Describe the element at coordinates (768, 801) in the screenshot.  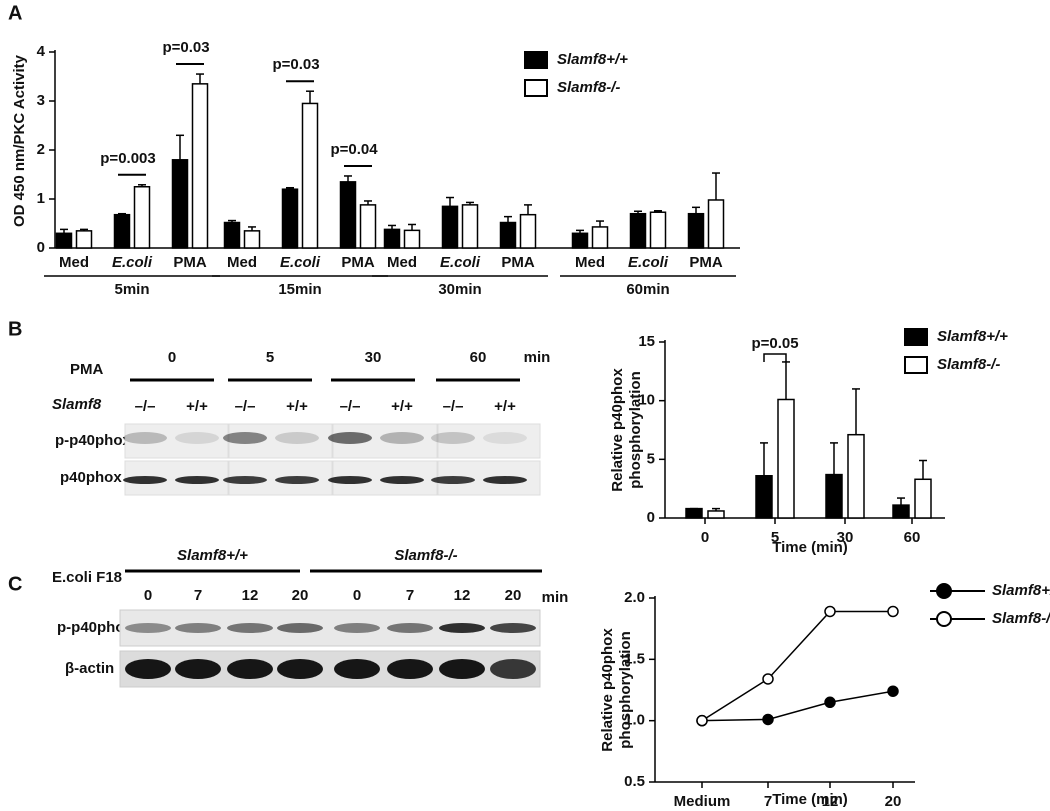
I see `x-tick-label: 7` at that location.